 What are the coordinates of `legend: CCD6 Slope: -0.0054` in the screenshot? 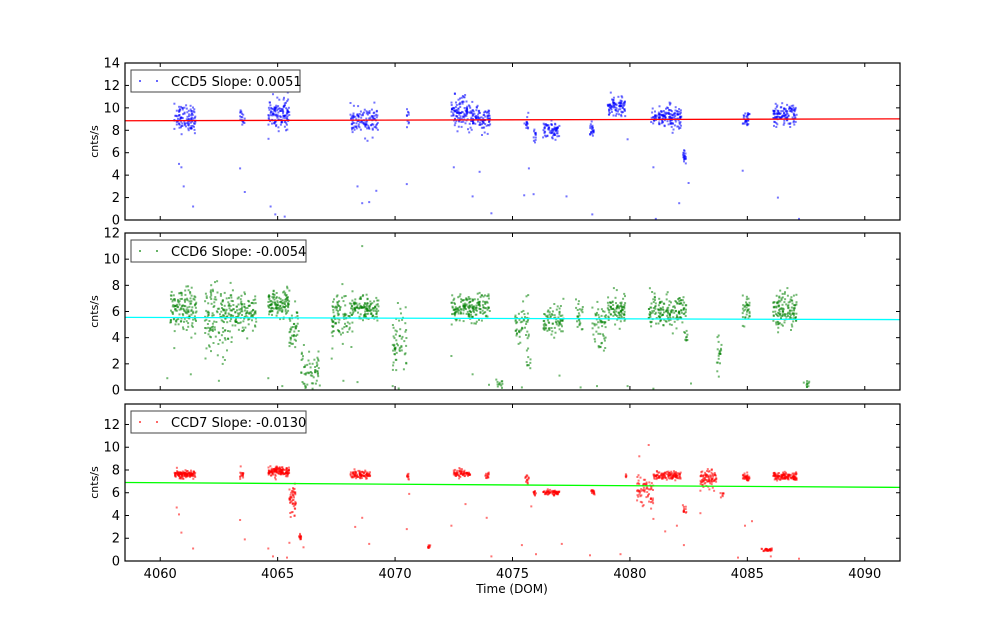 It's located at (218, 251).